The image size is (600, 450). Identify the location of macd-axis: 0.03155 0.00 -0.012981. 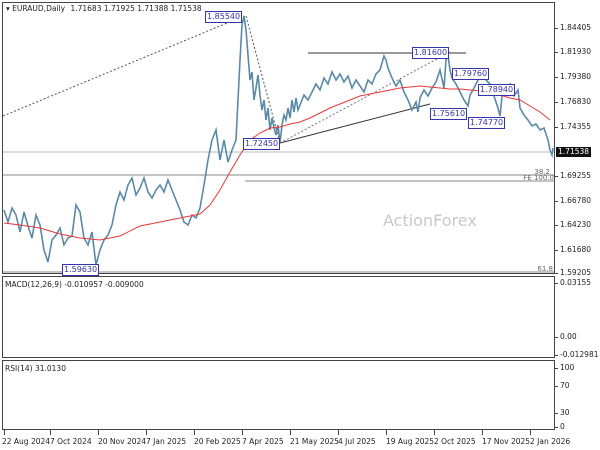
(577, 317).